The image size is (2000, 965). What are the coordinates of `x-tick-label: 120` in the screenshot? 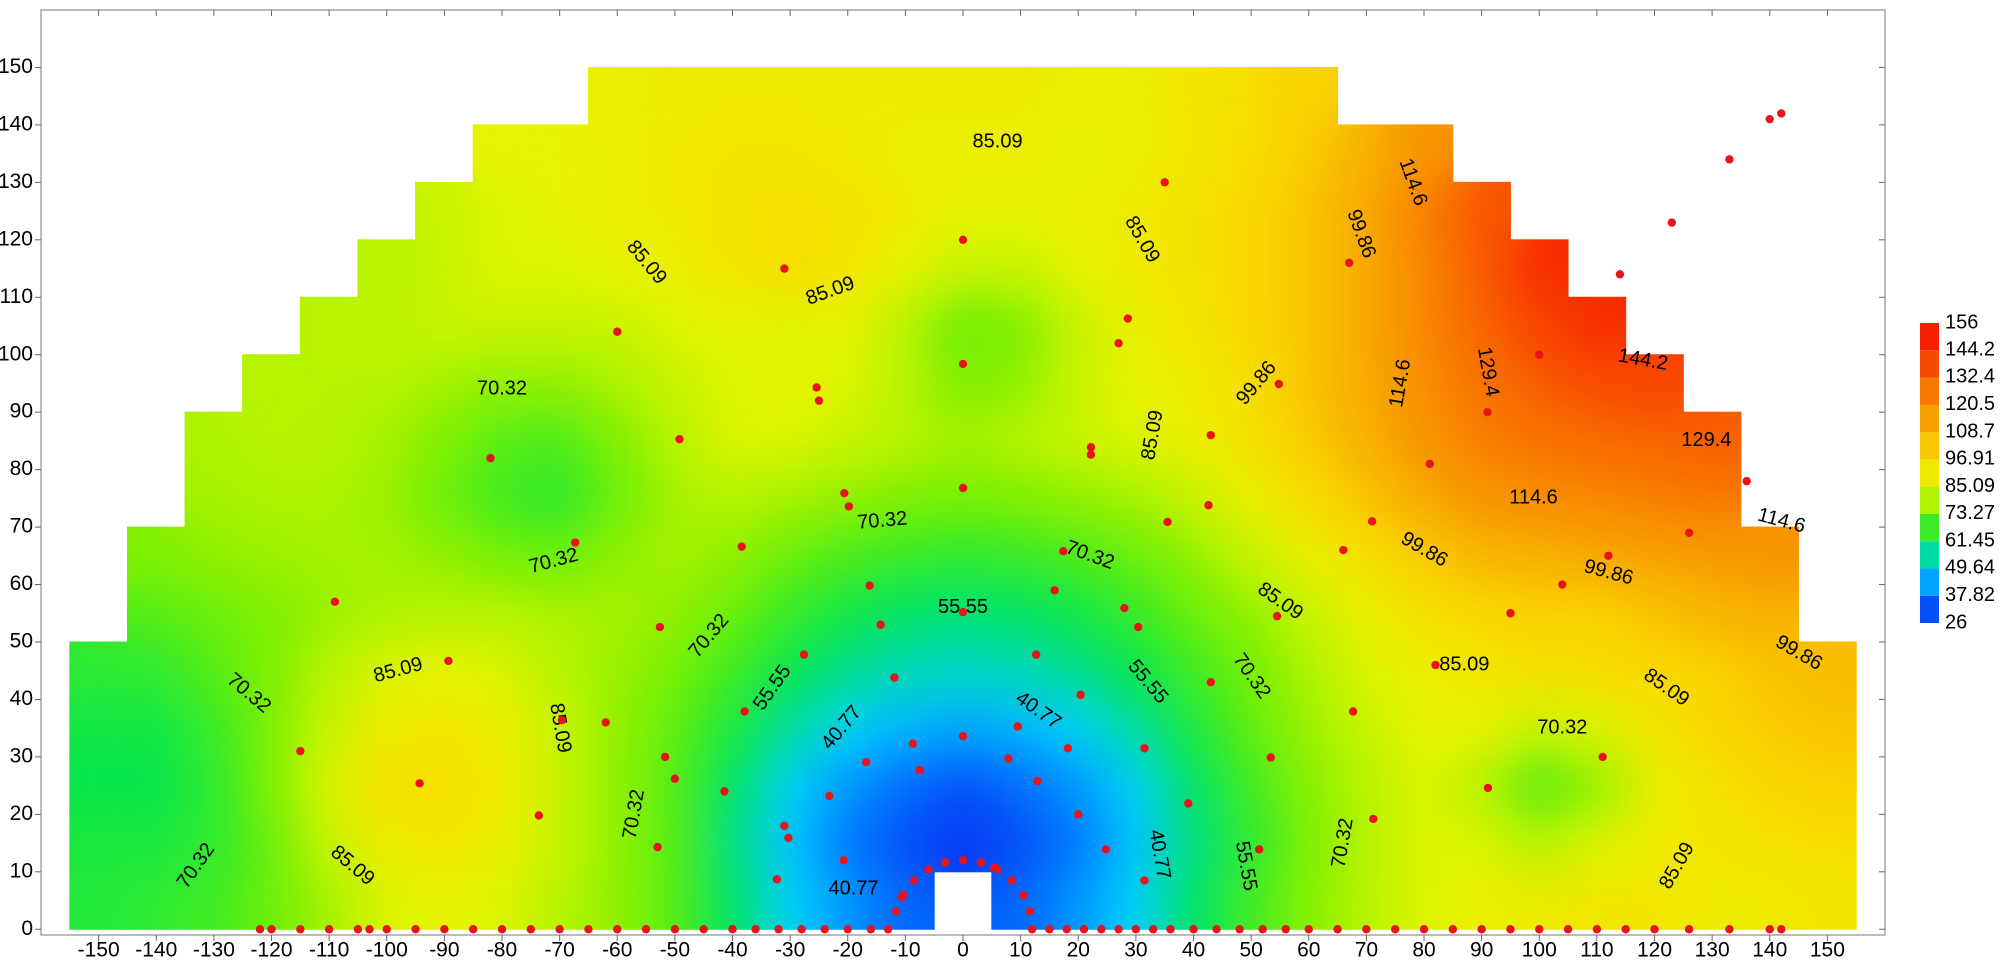 It's located at (1654, 950).